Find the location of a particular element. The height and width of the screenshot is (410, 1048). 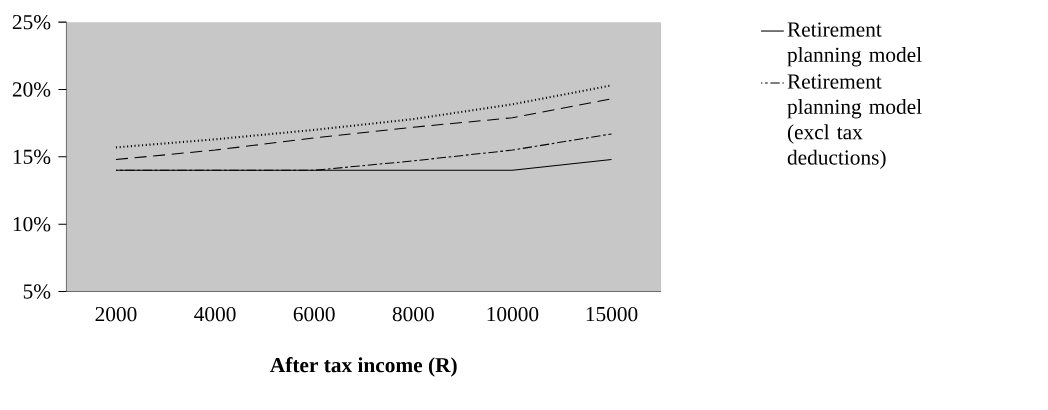

x-tick-label: 15000 is located at coordinates (612, 314).